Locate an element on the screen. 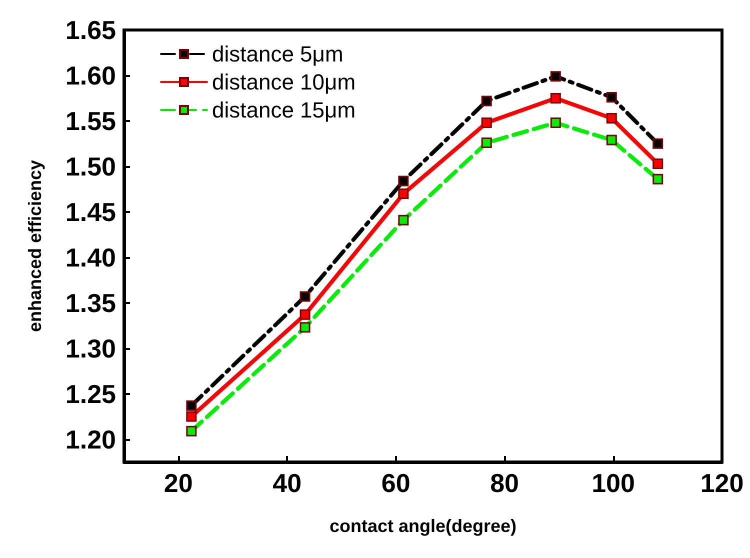 The image size is (750, 558). x-axis-title: contact angle(degree) is located at coordinates (423, 526).